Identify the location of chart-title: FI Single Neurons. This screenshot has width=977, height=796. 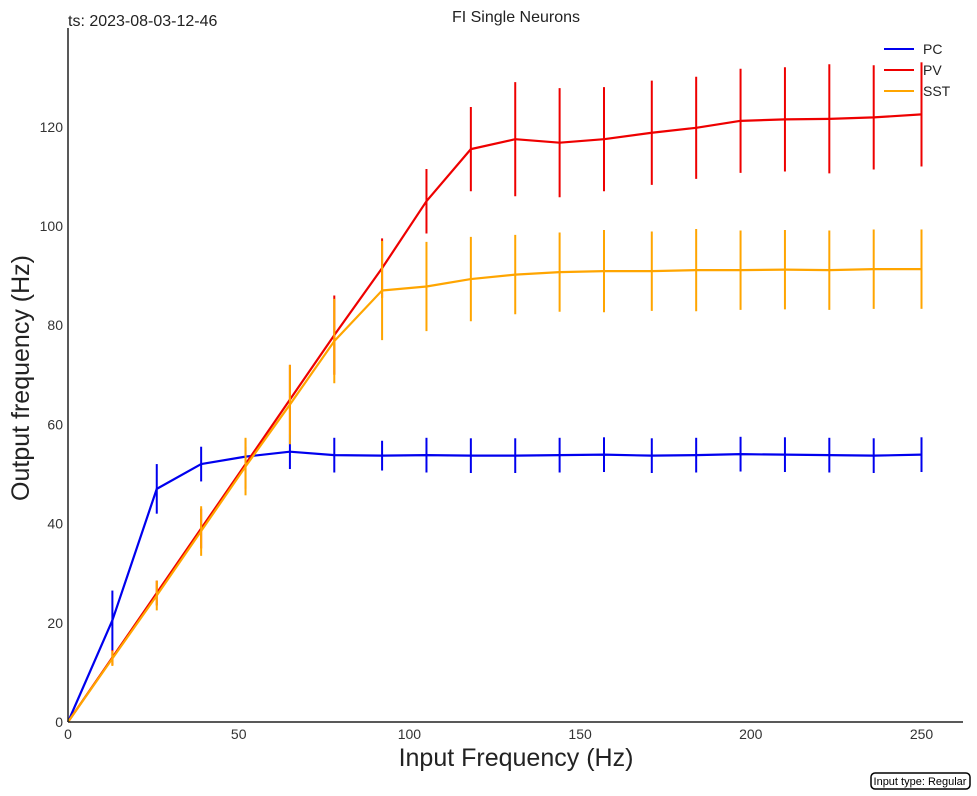
(516, 17).